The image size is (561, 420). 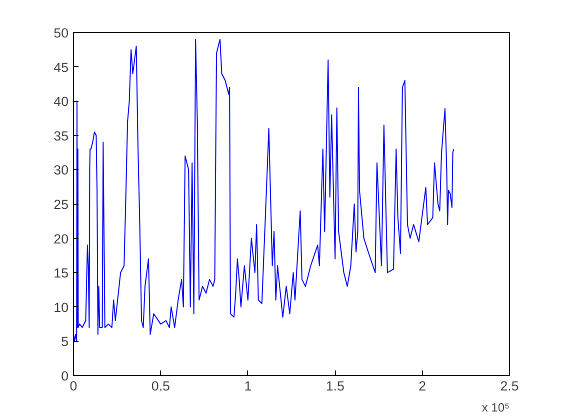 What do you see at coordinates (61, 33) in the screenshot?
I see `y-tick-label: 50` at bounding box center [61, 33].